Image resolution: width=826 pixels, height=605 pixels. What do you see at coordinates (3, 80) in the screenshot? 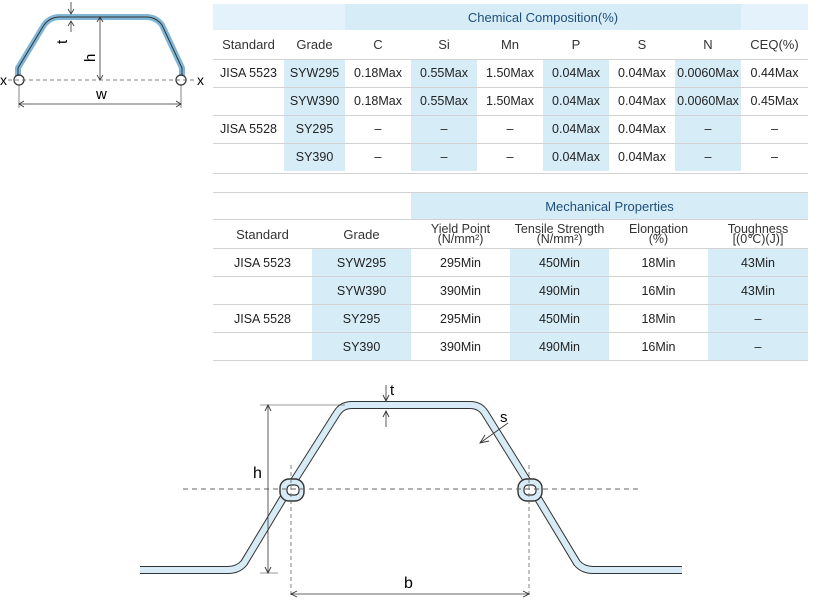
I see `small-label-x-left: x` at bounding box center [3, 80].